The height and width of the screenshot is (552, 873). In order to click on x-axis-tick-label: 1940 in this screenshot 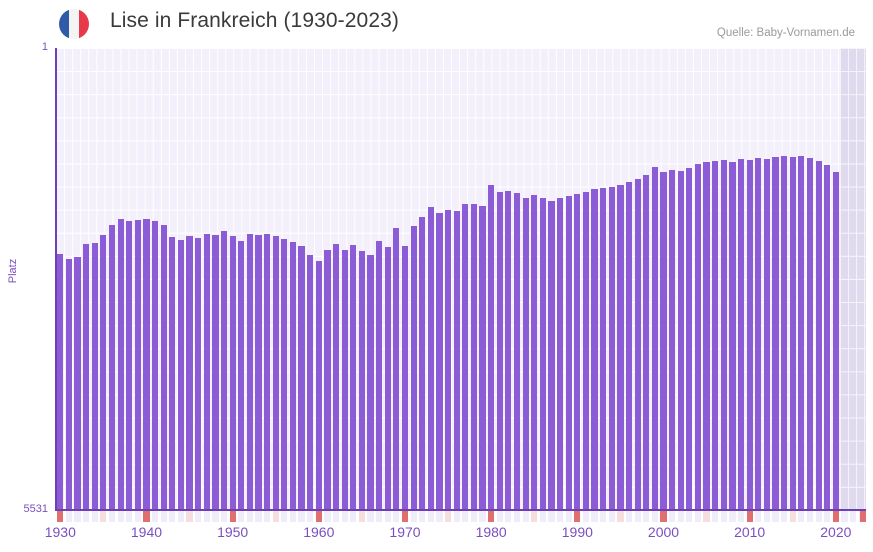, I will do `click(146, 532)`.